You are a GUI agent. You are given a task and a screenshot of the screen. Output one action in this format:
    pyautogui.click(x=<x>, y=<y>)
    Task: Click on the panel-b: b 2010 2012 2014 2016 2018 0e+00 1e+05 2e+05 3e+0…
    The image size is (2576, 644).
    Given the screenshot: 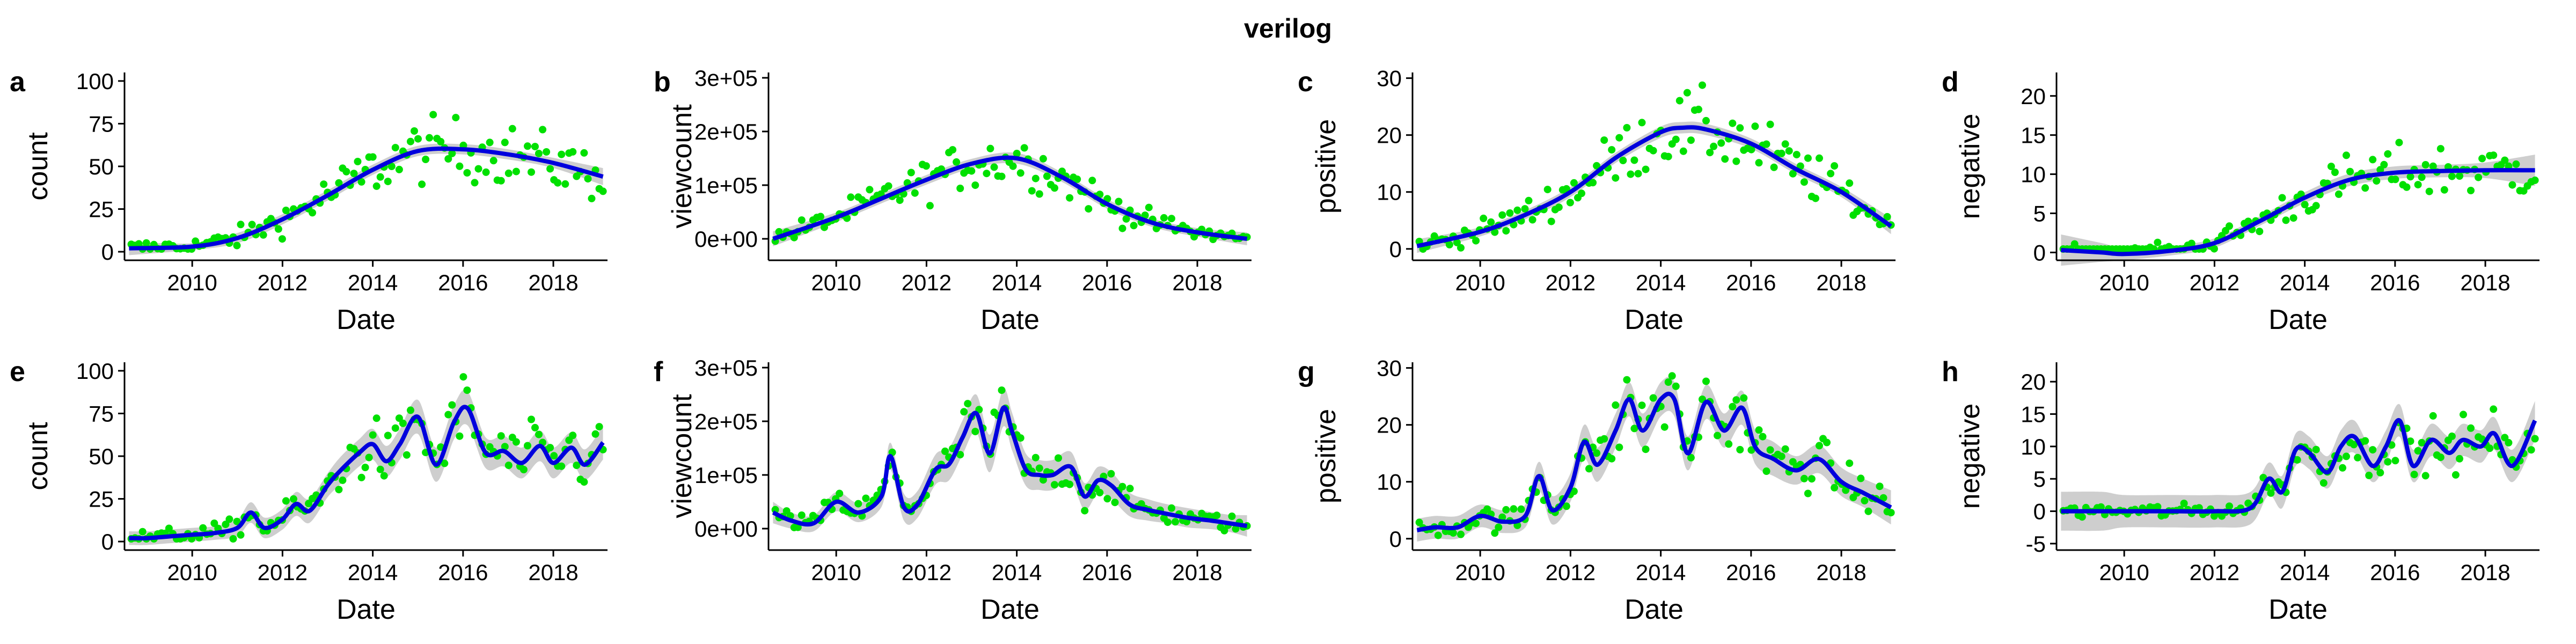 What is the action you would take?
    pyautogui.click(x=953, y=200)
    